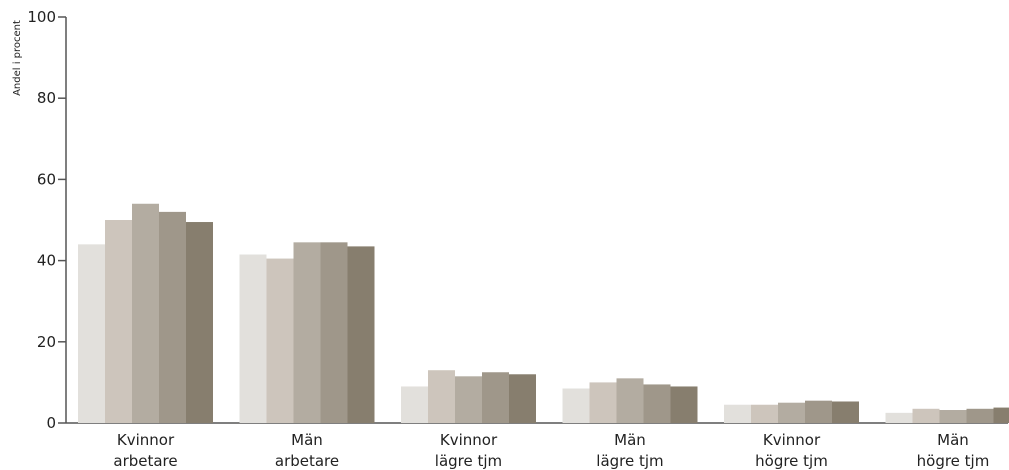 Image resolution: width=1009 pixels, height=470 pixels. I want to click on y-tick-label: 40, so click(46, 261).